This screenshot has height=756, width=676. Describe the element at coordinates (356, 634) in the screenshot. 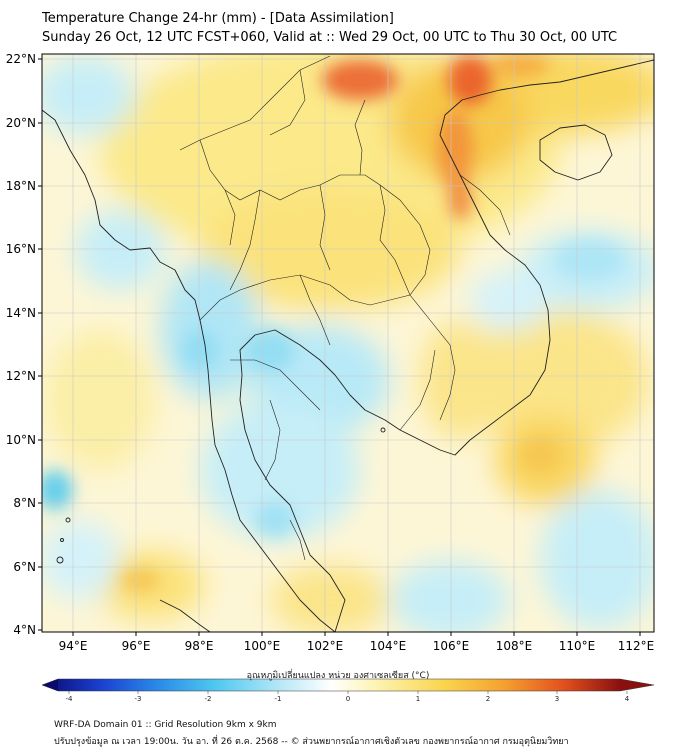

I see `lon-ticks` at that location.